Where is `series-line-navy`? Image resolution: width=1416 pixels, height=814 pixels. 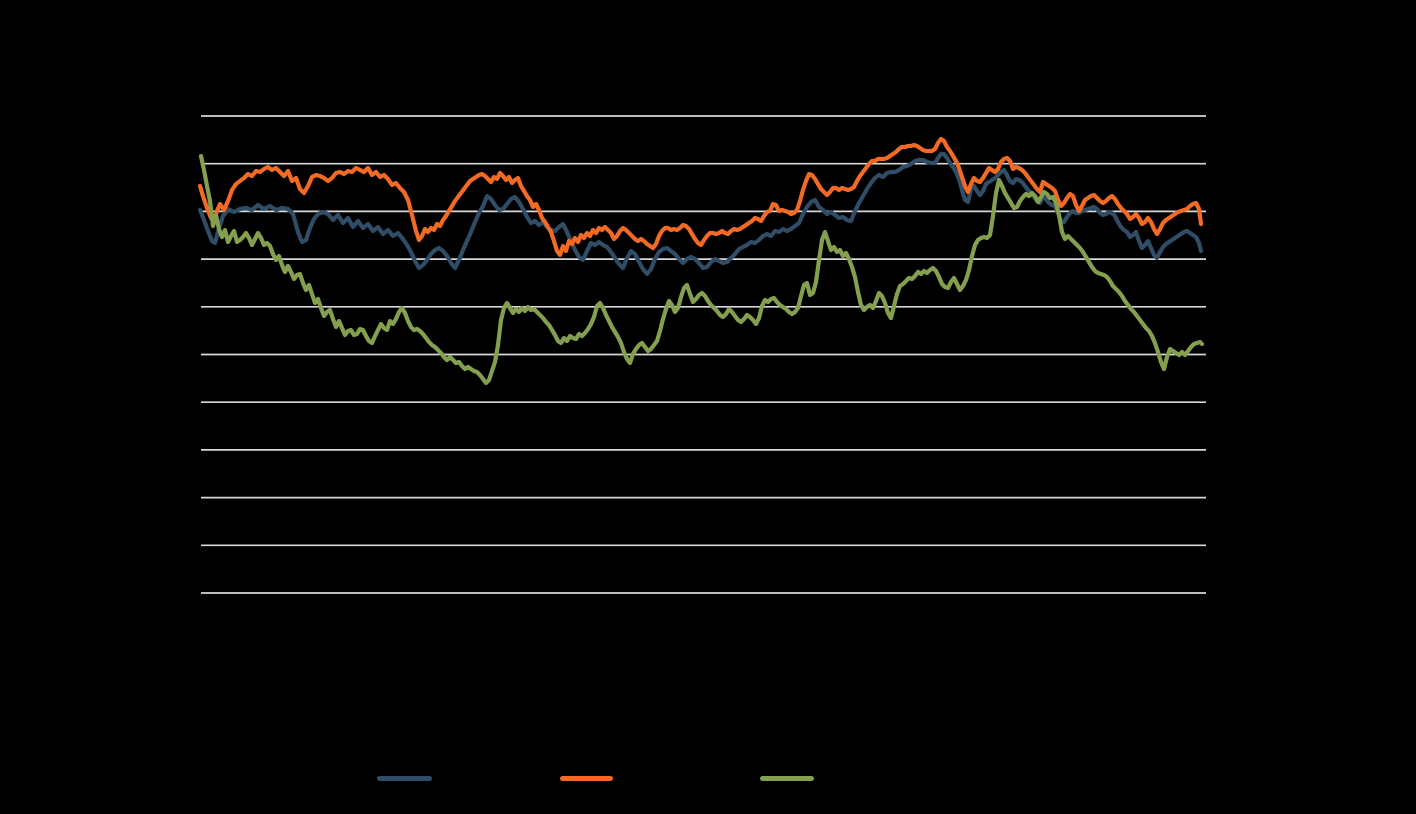
series-line-navy is located at coordinates (700, 214).